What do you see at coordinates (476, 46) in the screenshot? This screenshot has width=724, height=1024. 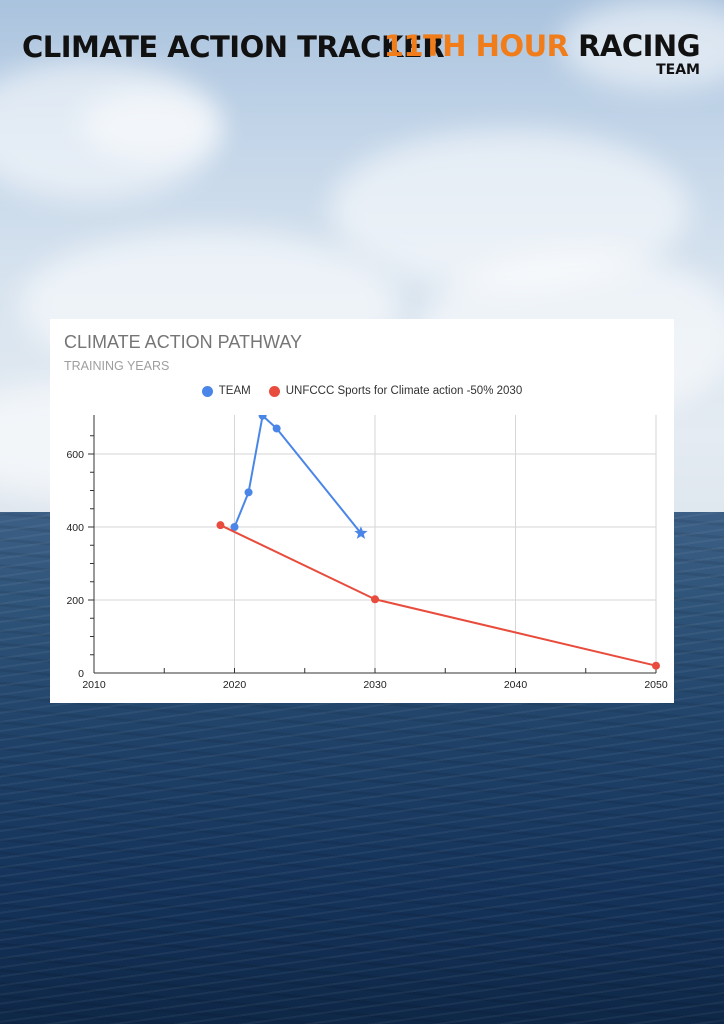 I see `brand-accent-text: 11TH HOUR` at bounding box center [476, 46].